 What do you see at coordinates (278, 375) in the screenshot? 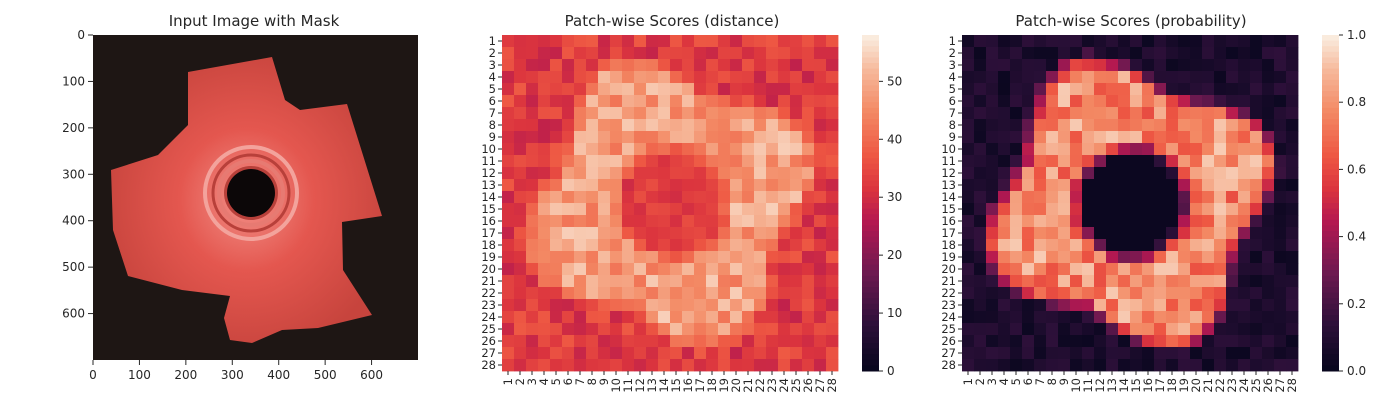
I see `image-xtick-label: 400` at bounding box center [278, 375].